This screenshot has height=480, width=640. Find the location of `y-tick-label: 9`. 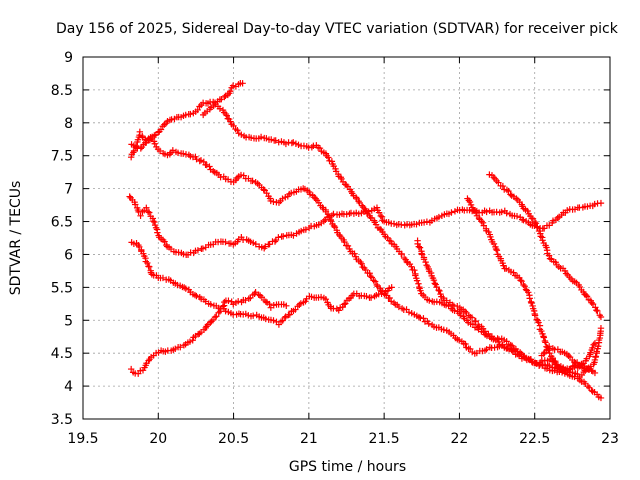

y-tick-label: 9 is located at coordinates (68, 58).